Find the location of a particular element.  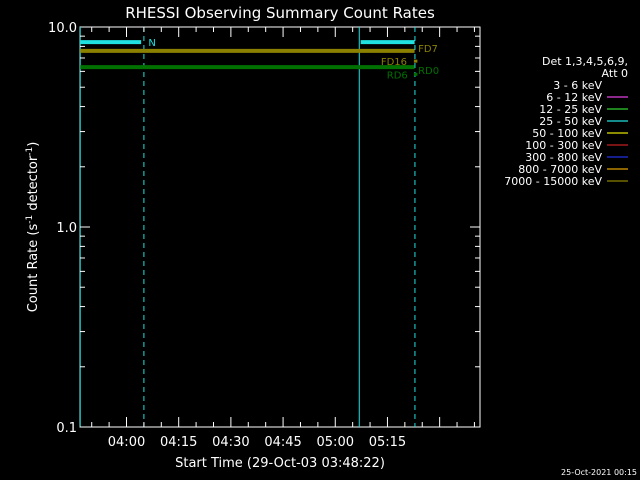

x-tick-label: 04:00 is located at coordinates (126, 442).